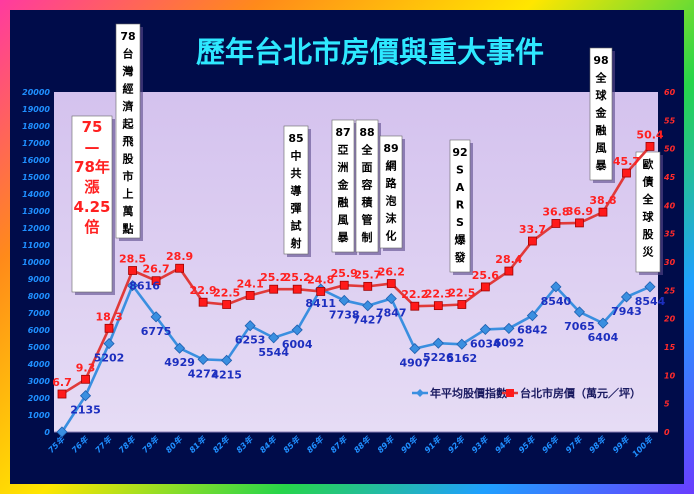 Image resolution: width=694 pixels, height=494 pixels. Describe the element at coordinates (460, 222) in the screenshot. I see `annotation-text-line: S` at that location.